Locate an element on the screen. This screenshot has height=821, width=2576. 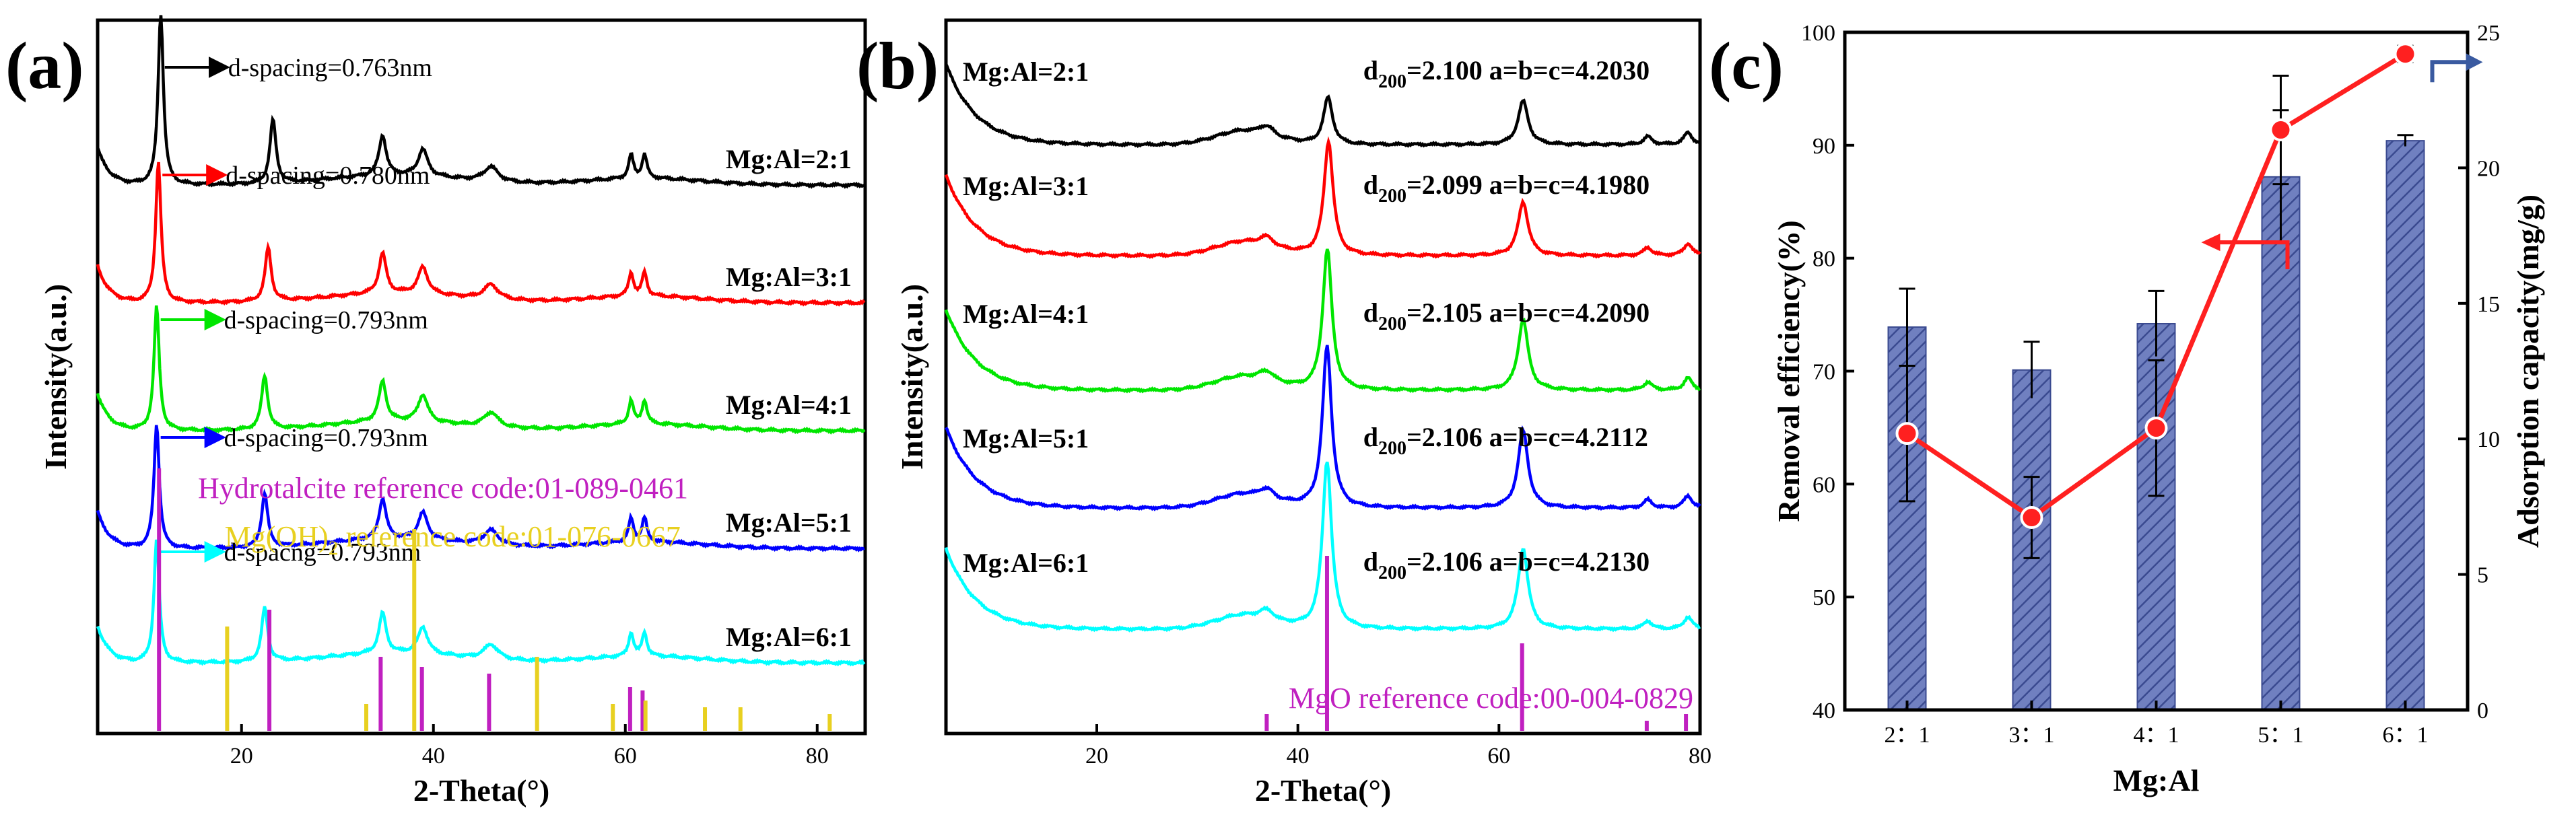
panel-a-series-label: Mg:Al=6:1 is located at coordinates (789, 637).